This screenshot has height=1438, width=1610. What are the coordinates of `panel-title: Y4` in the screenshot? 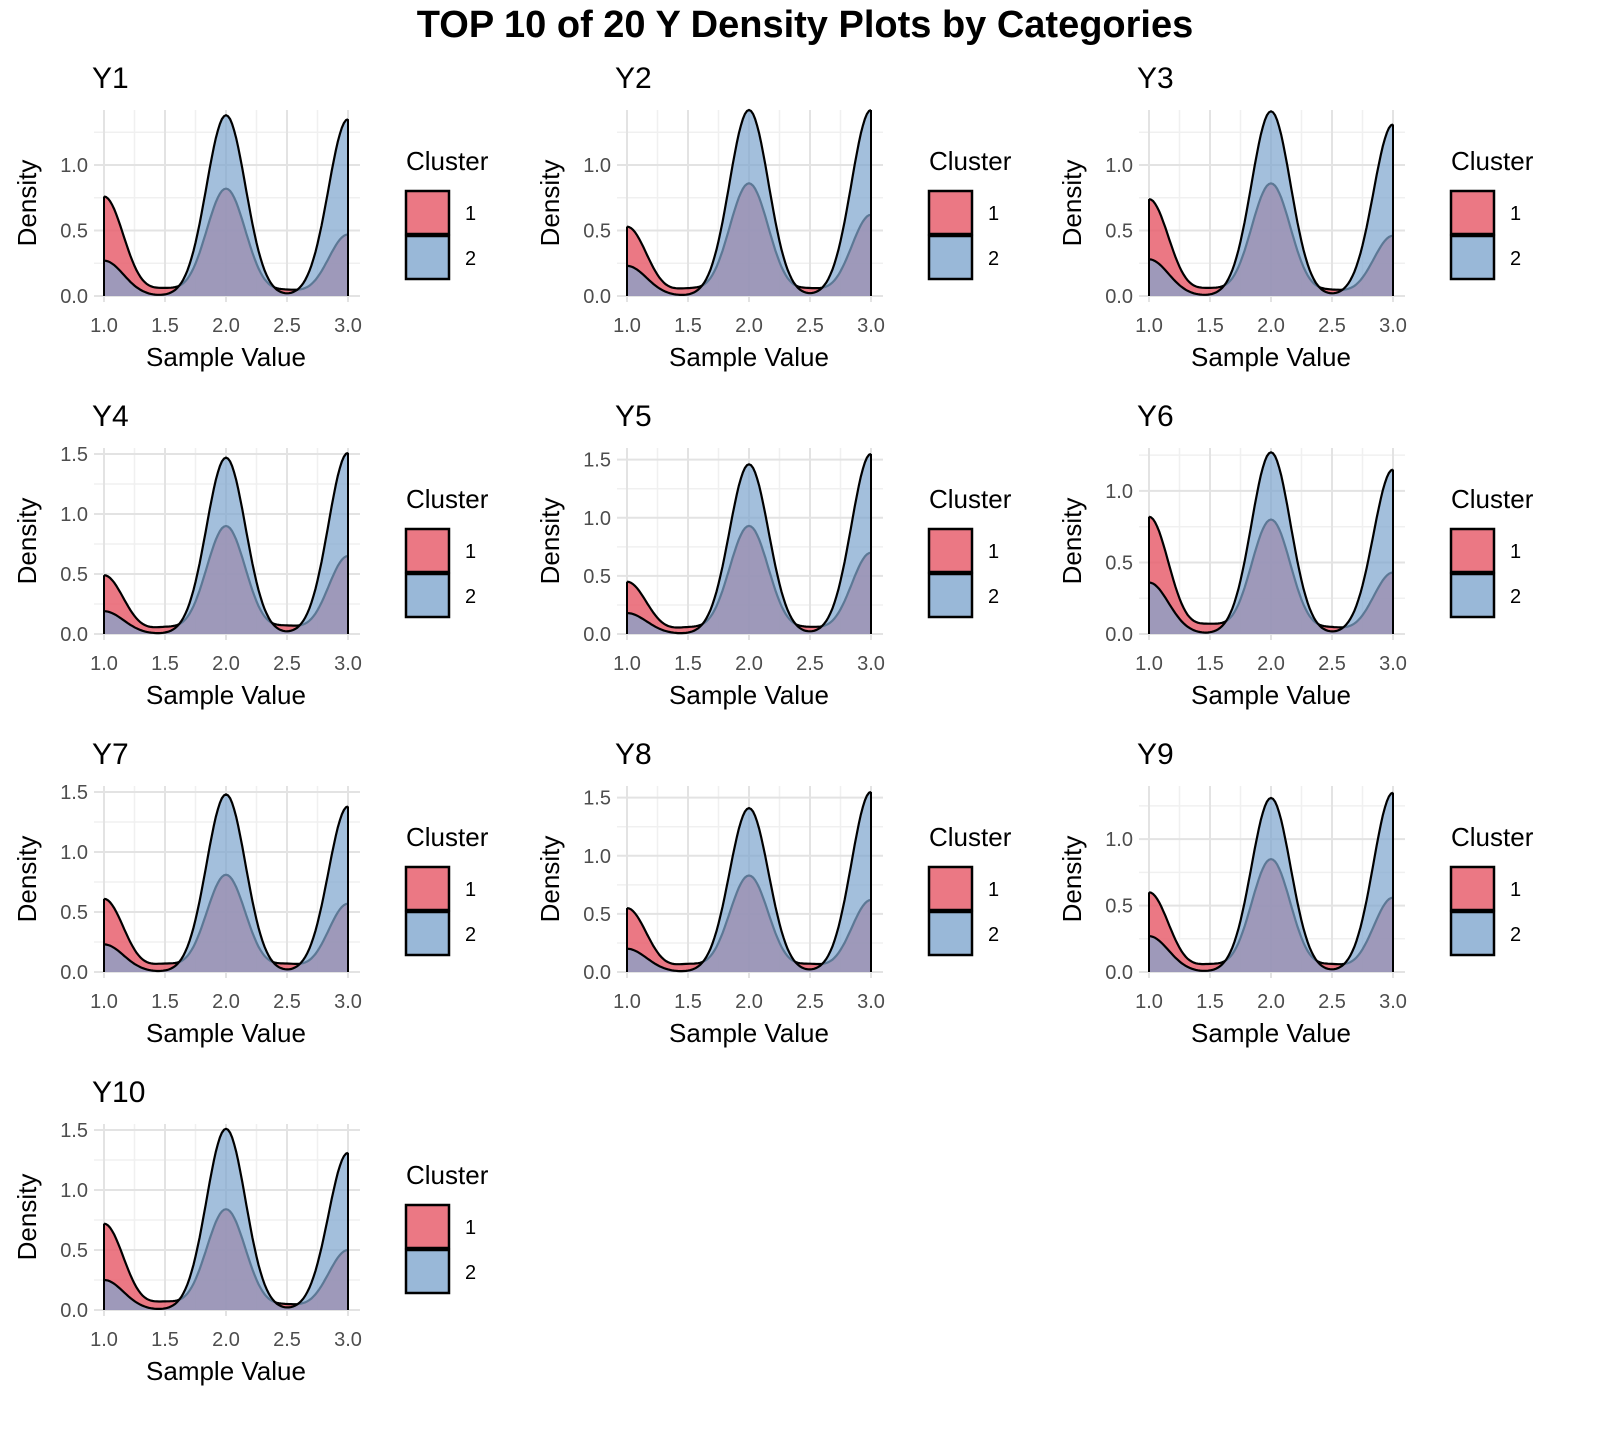 It's located at (110, 416).